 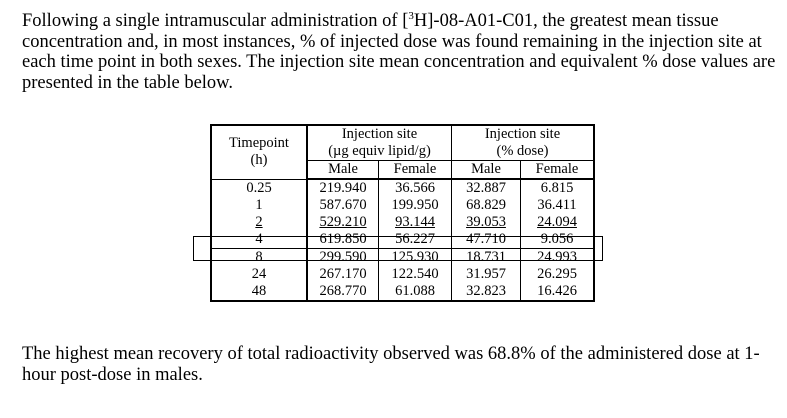 I want to click on table-cell: 529.210, so click(x=342, y=222).